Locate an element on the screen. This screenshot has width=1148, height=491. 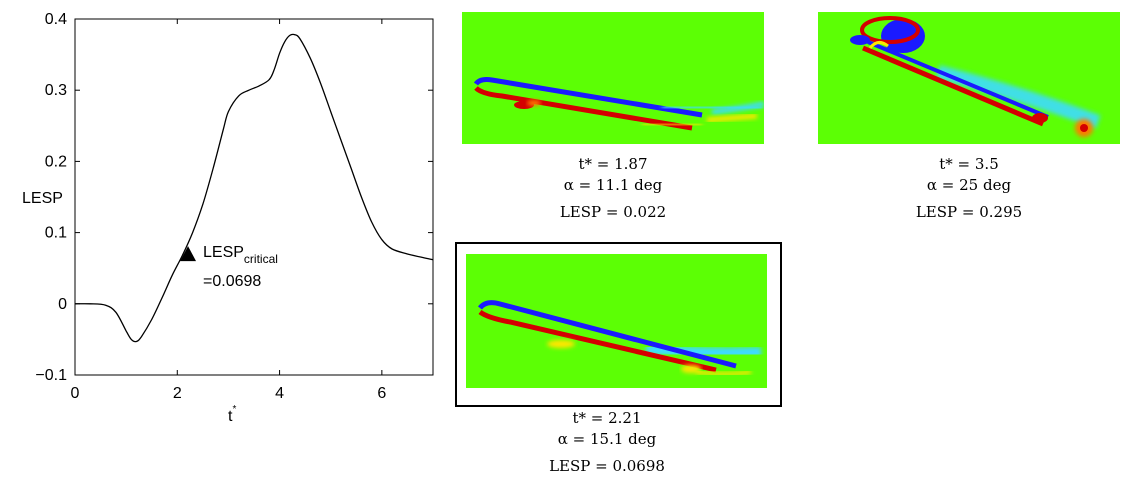
annotation-subscript: critical is located at coordinates (261, 259).